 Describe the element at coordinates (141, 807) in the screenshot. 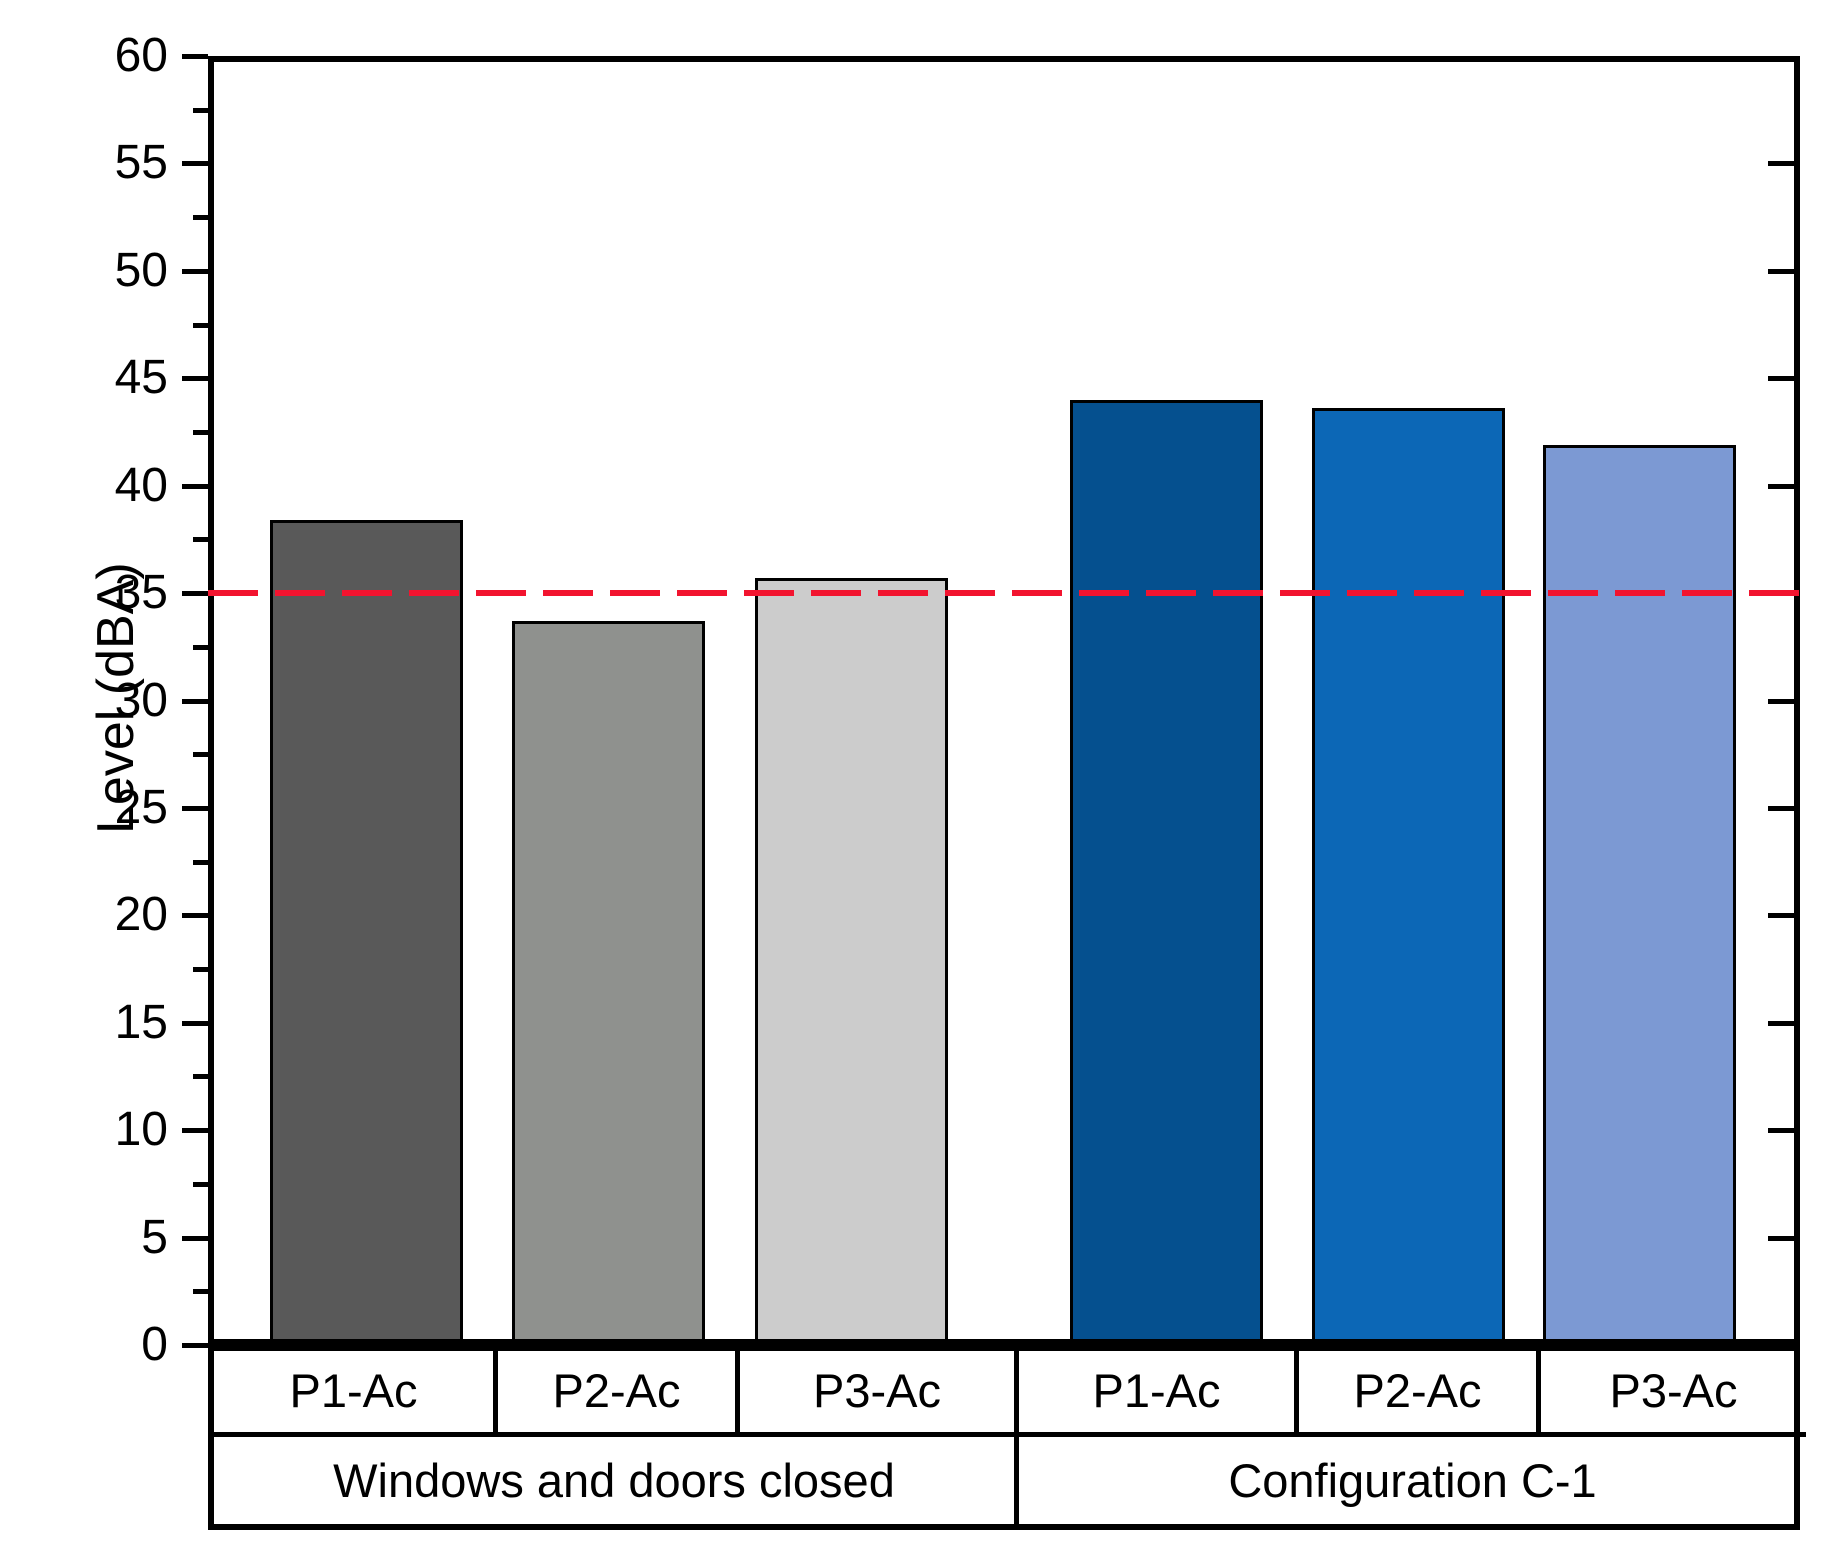

I see `y-tick-label: 25` at that location.